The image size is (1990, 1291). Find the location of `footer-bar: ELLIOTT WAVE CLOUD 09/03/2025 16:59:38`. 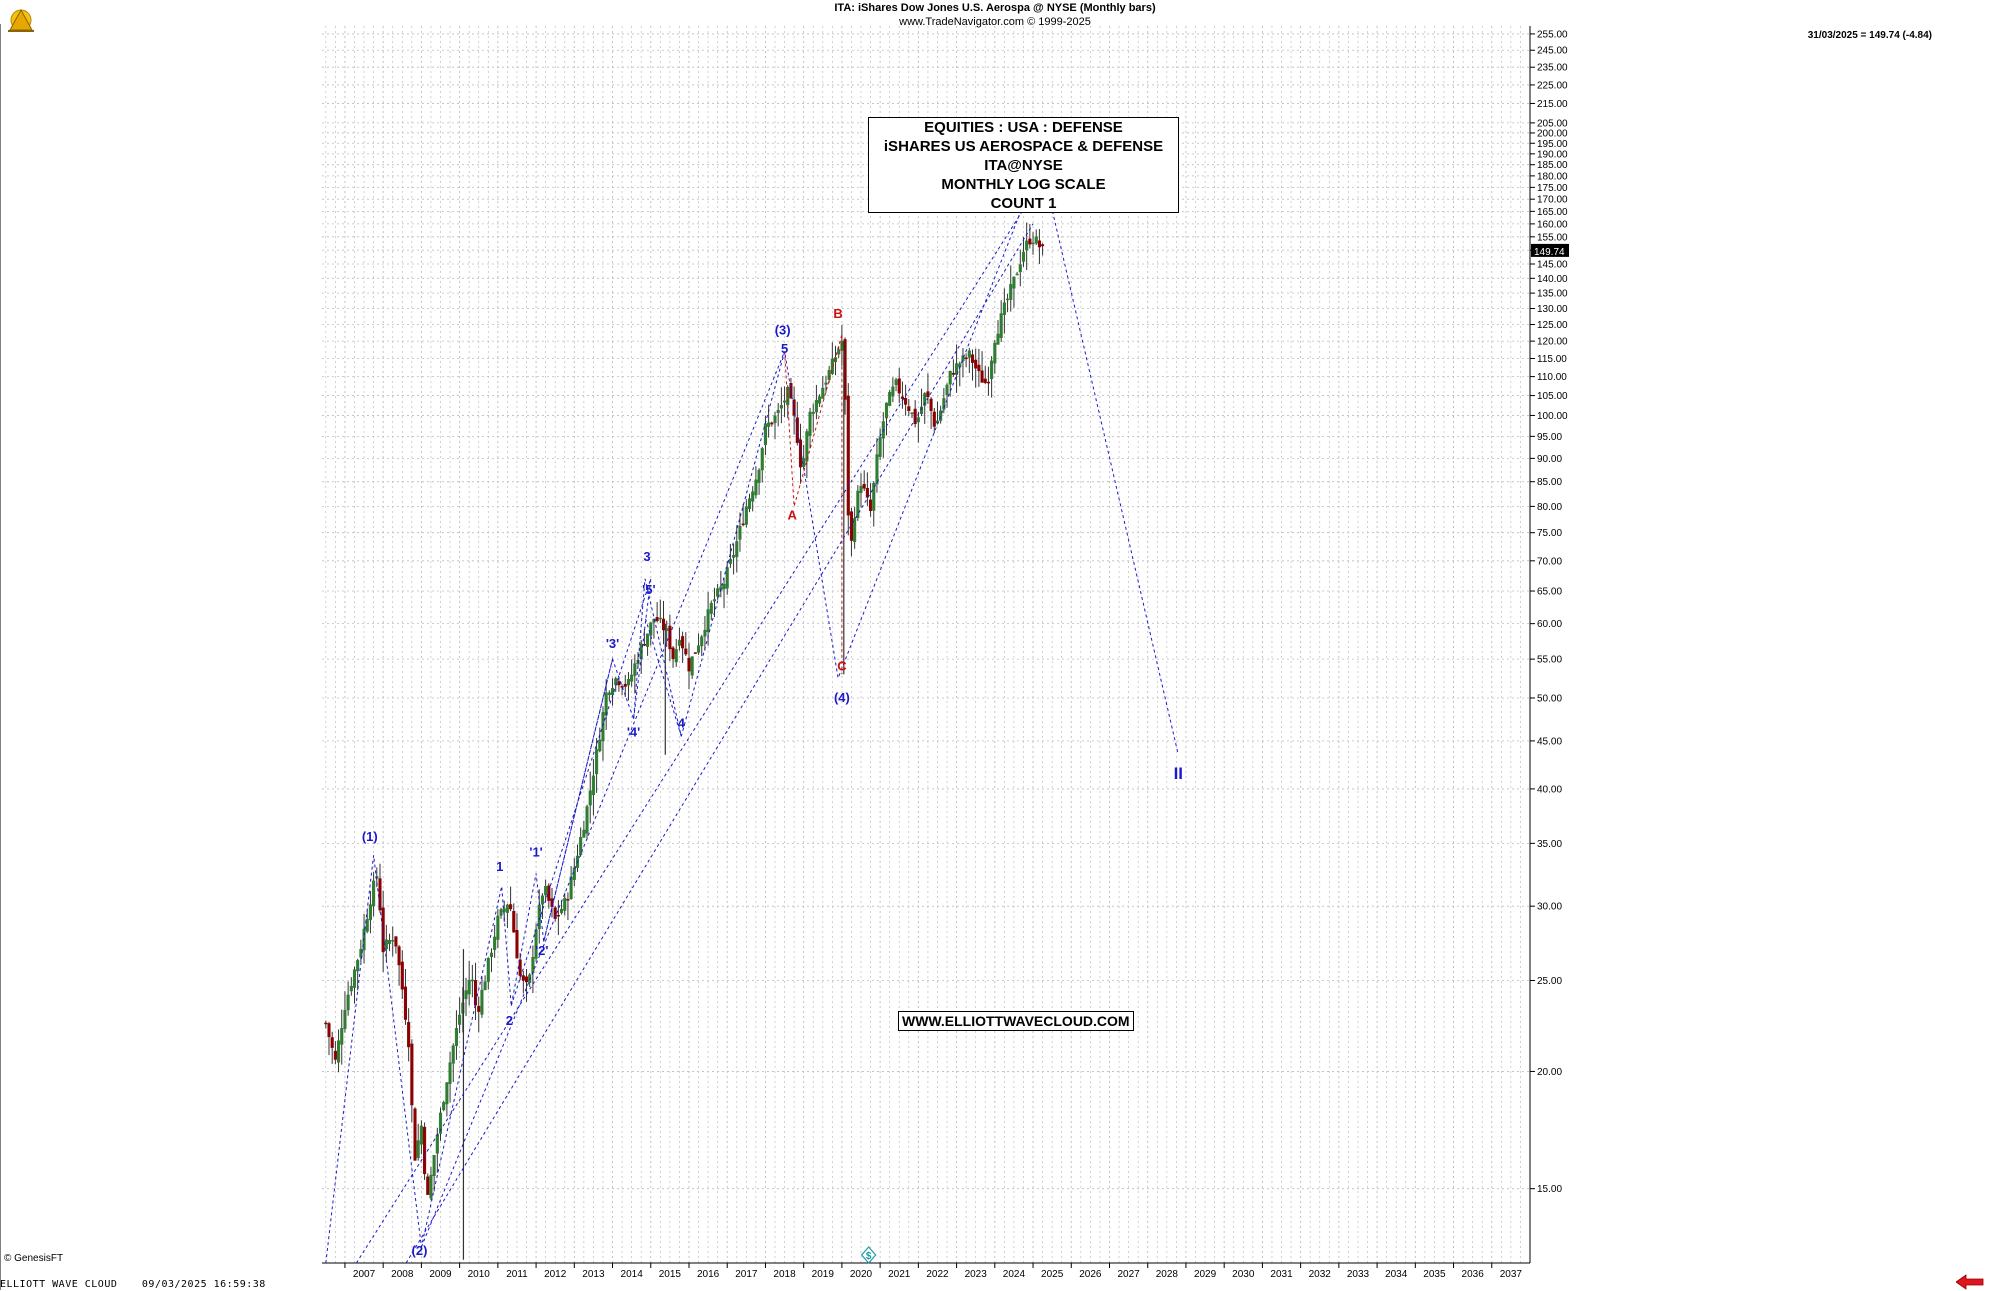

footer-bar: ELLIOTT WAVE CLOUD 09/03/2025 16:59:38 is located at coordinates (142, 1284).